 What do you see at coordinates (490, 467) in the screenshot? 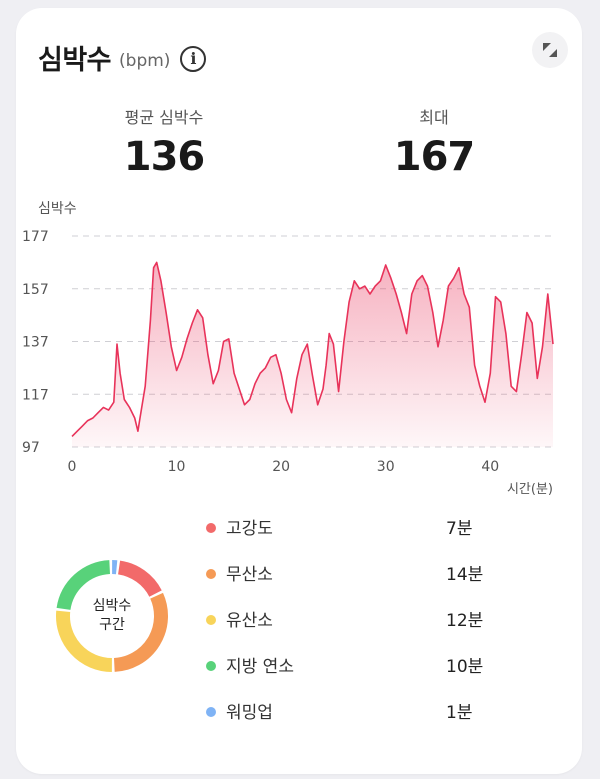
I see `x-tick-label: 40` at bounding box center [490, 467].